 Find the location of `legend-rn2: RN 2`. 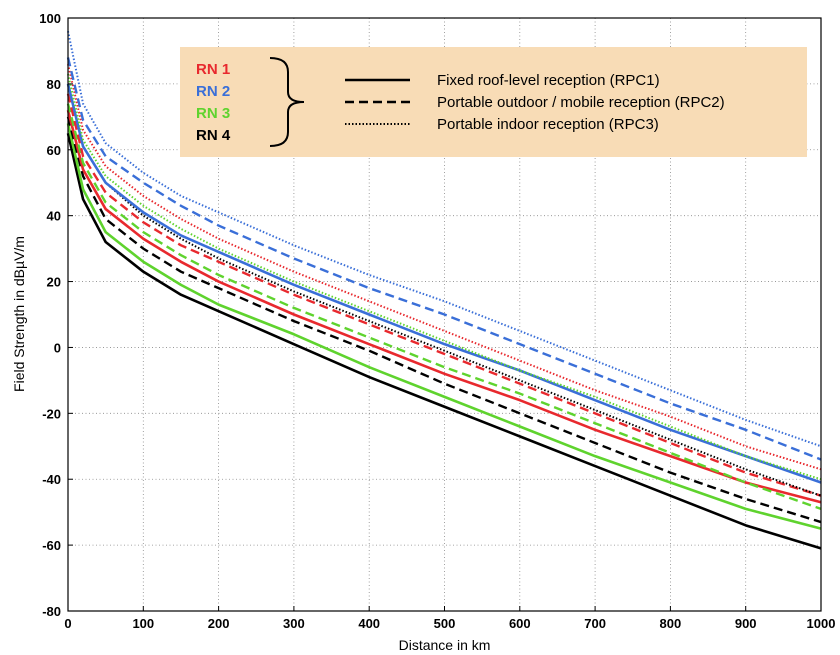

legend-rn2: RN 2 is located at coordinates (213, 91).